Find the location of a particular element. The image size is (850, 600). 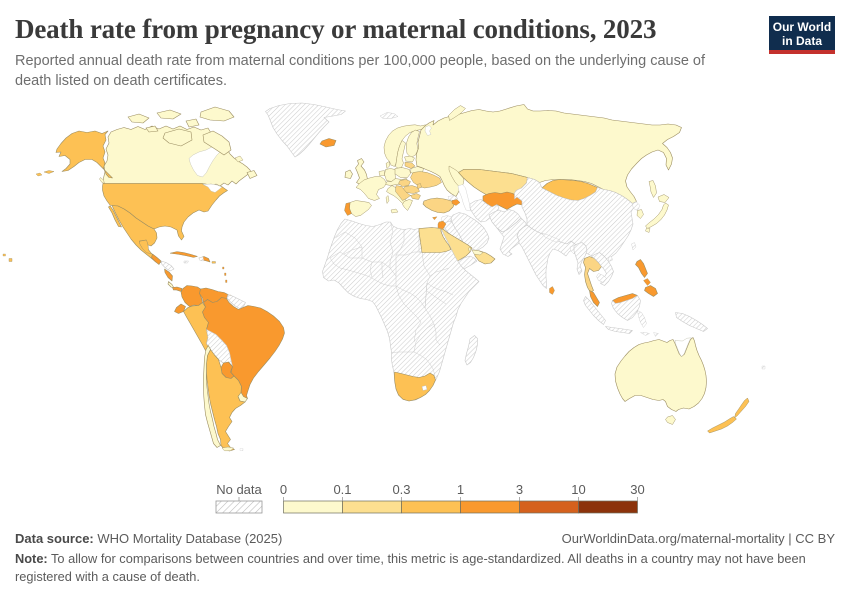

svg-text: 0 is located at coordinates (283, 489).